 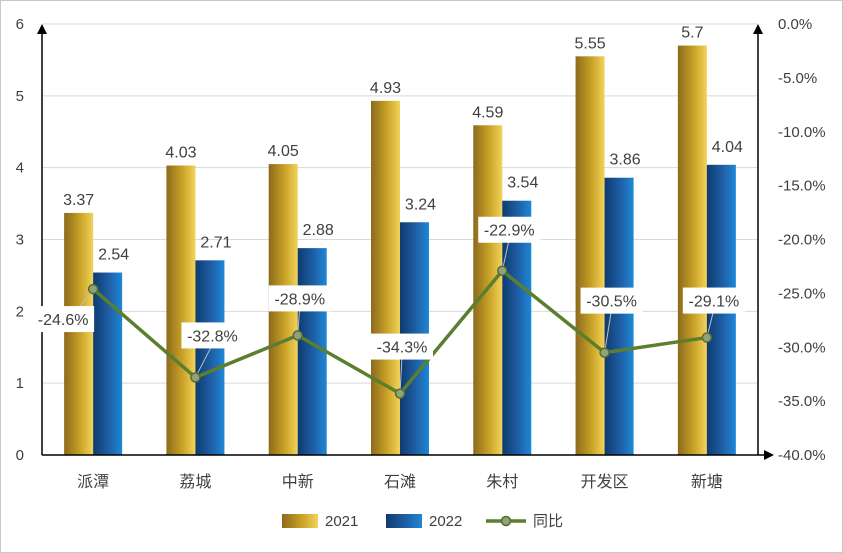 What do you see at coordinates (20, 96) in the screenshot?
I see `left-axis-tick-label: 5` at bounding box center [20, 96].